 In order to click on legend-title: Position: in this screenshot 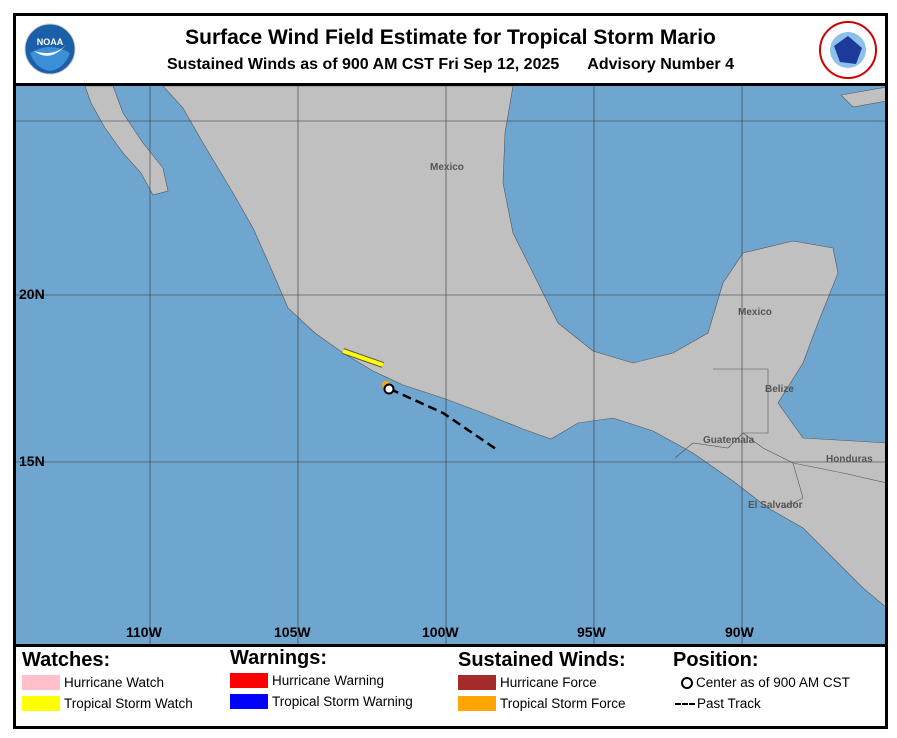, I will do `click(716, 660)`.